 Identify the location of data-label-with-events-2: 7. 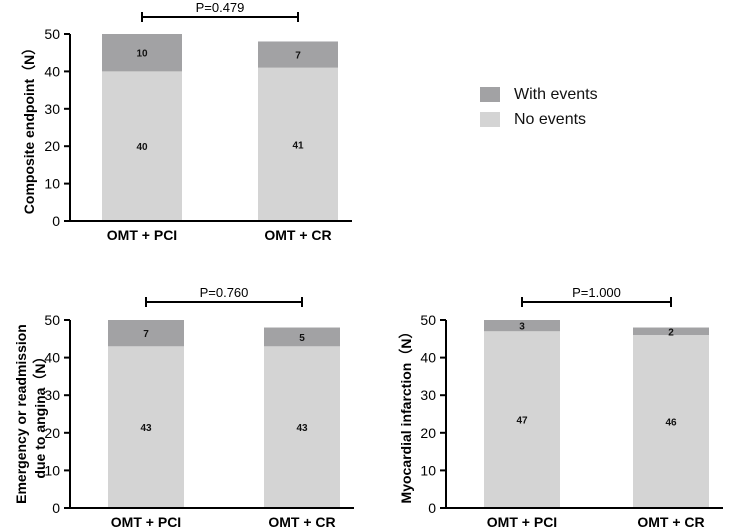
(298, 56).